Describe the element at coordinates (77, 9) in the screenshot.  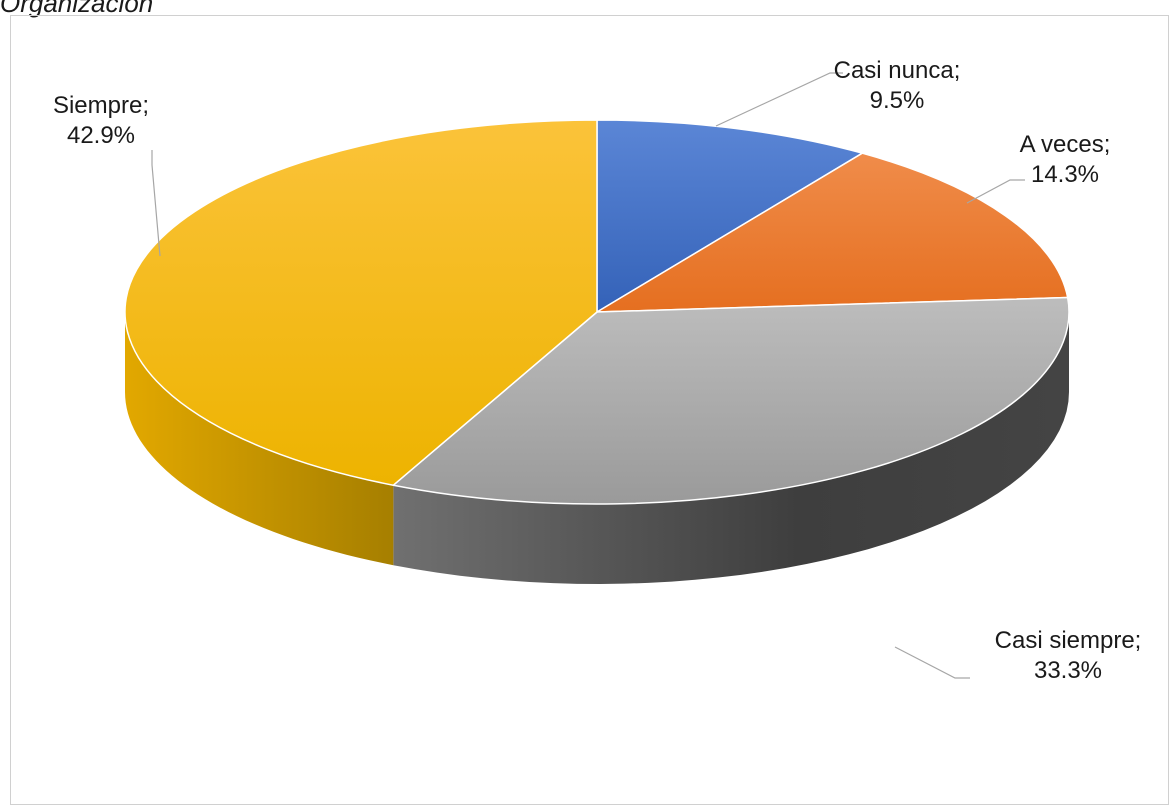
I see `chart-caption: Organización` at that location.